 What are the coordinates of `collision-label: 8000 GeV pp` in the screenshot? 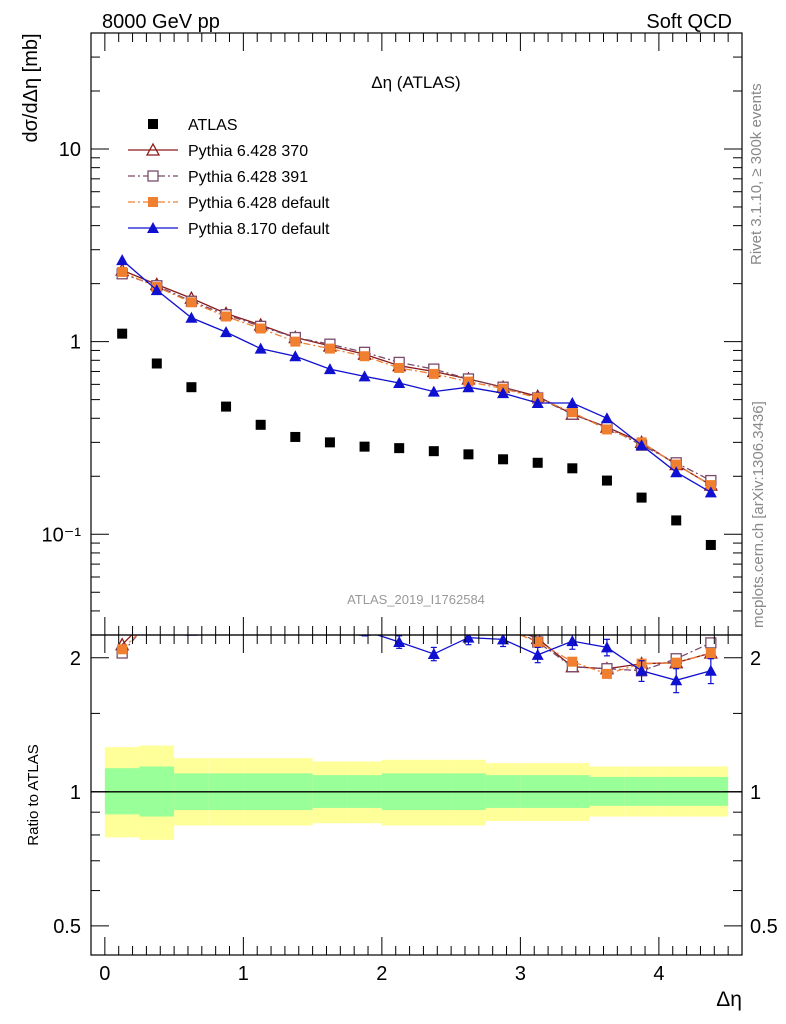 It's located at (161, 22).